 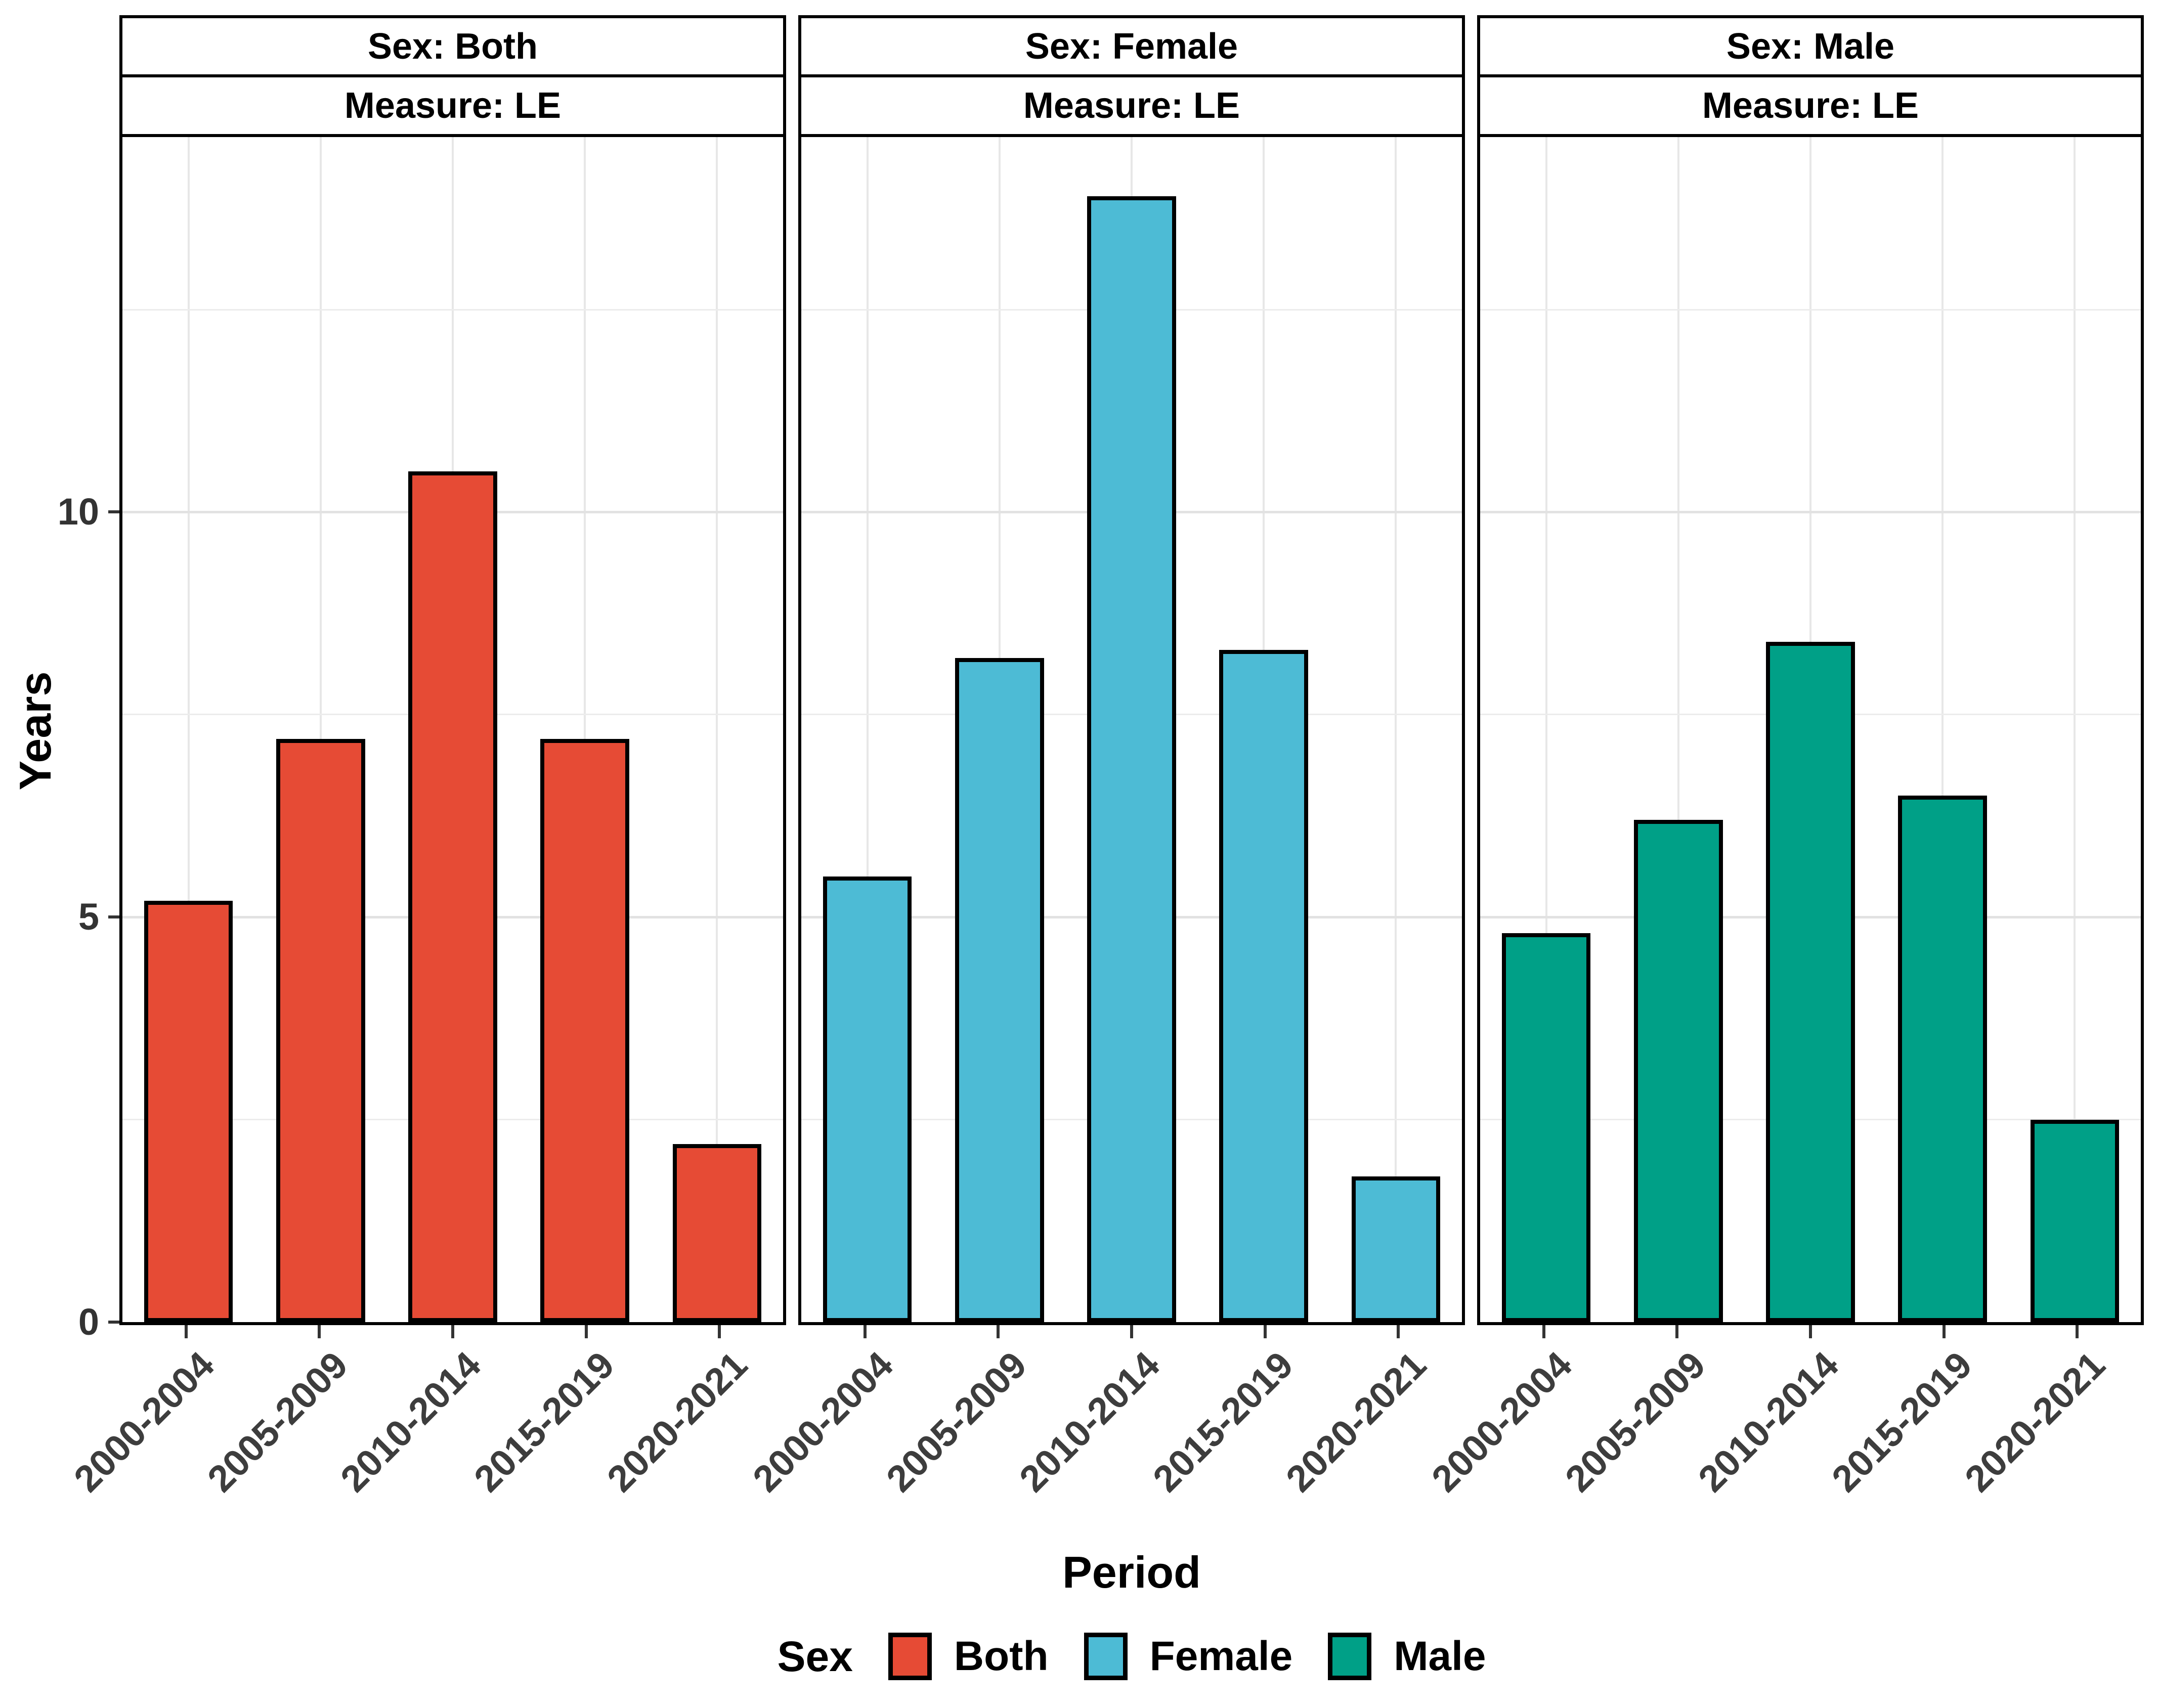 I want to click on bar-female-2010-2014, so click(x=1131, y=759).